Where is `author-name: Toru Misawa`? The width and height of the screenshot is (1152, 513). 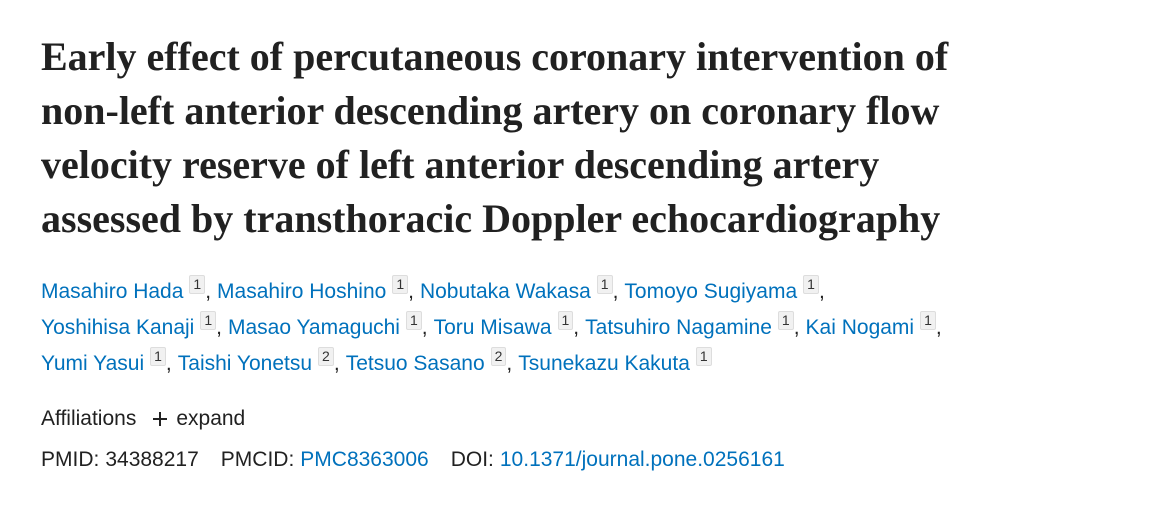 author-name: Toru Misawa is located at coordinates (492, 327).